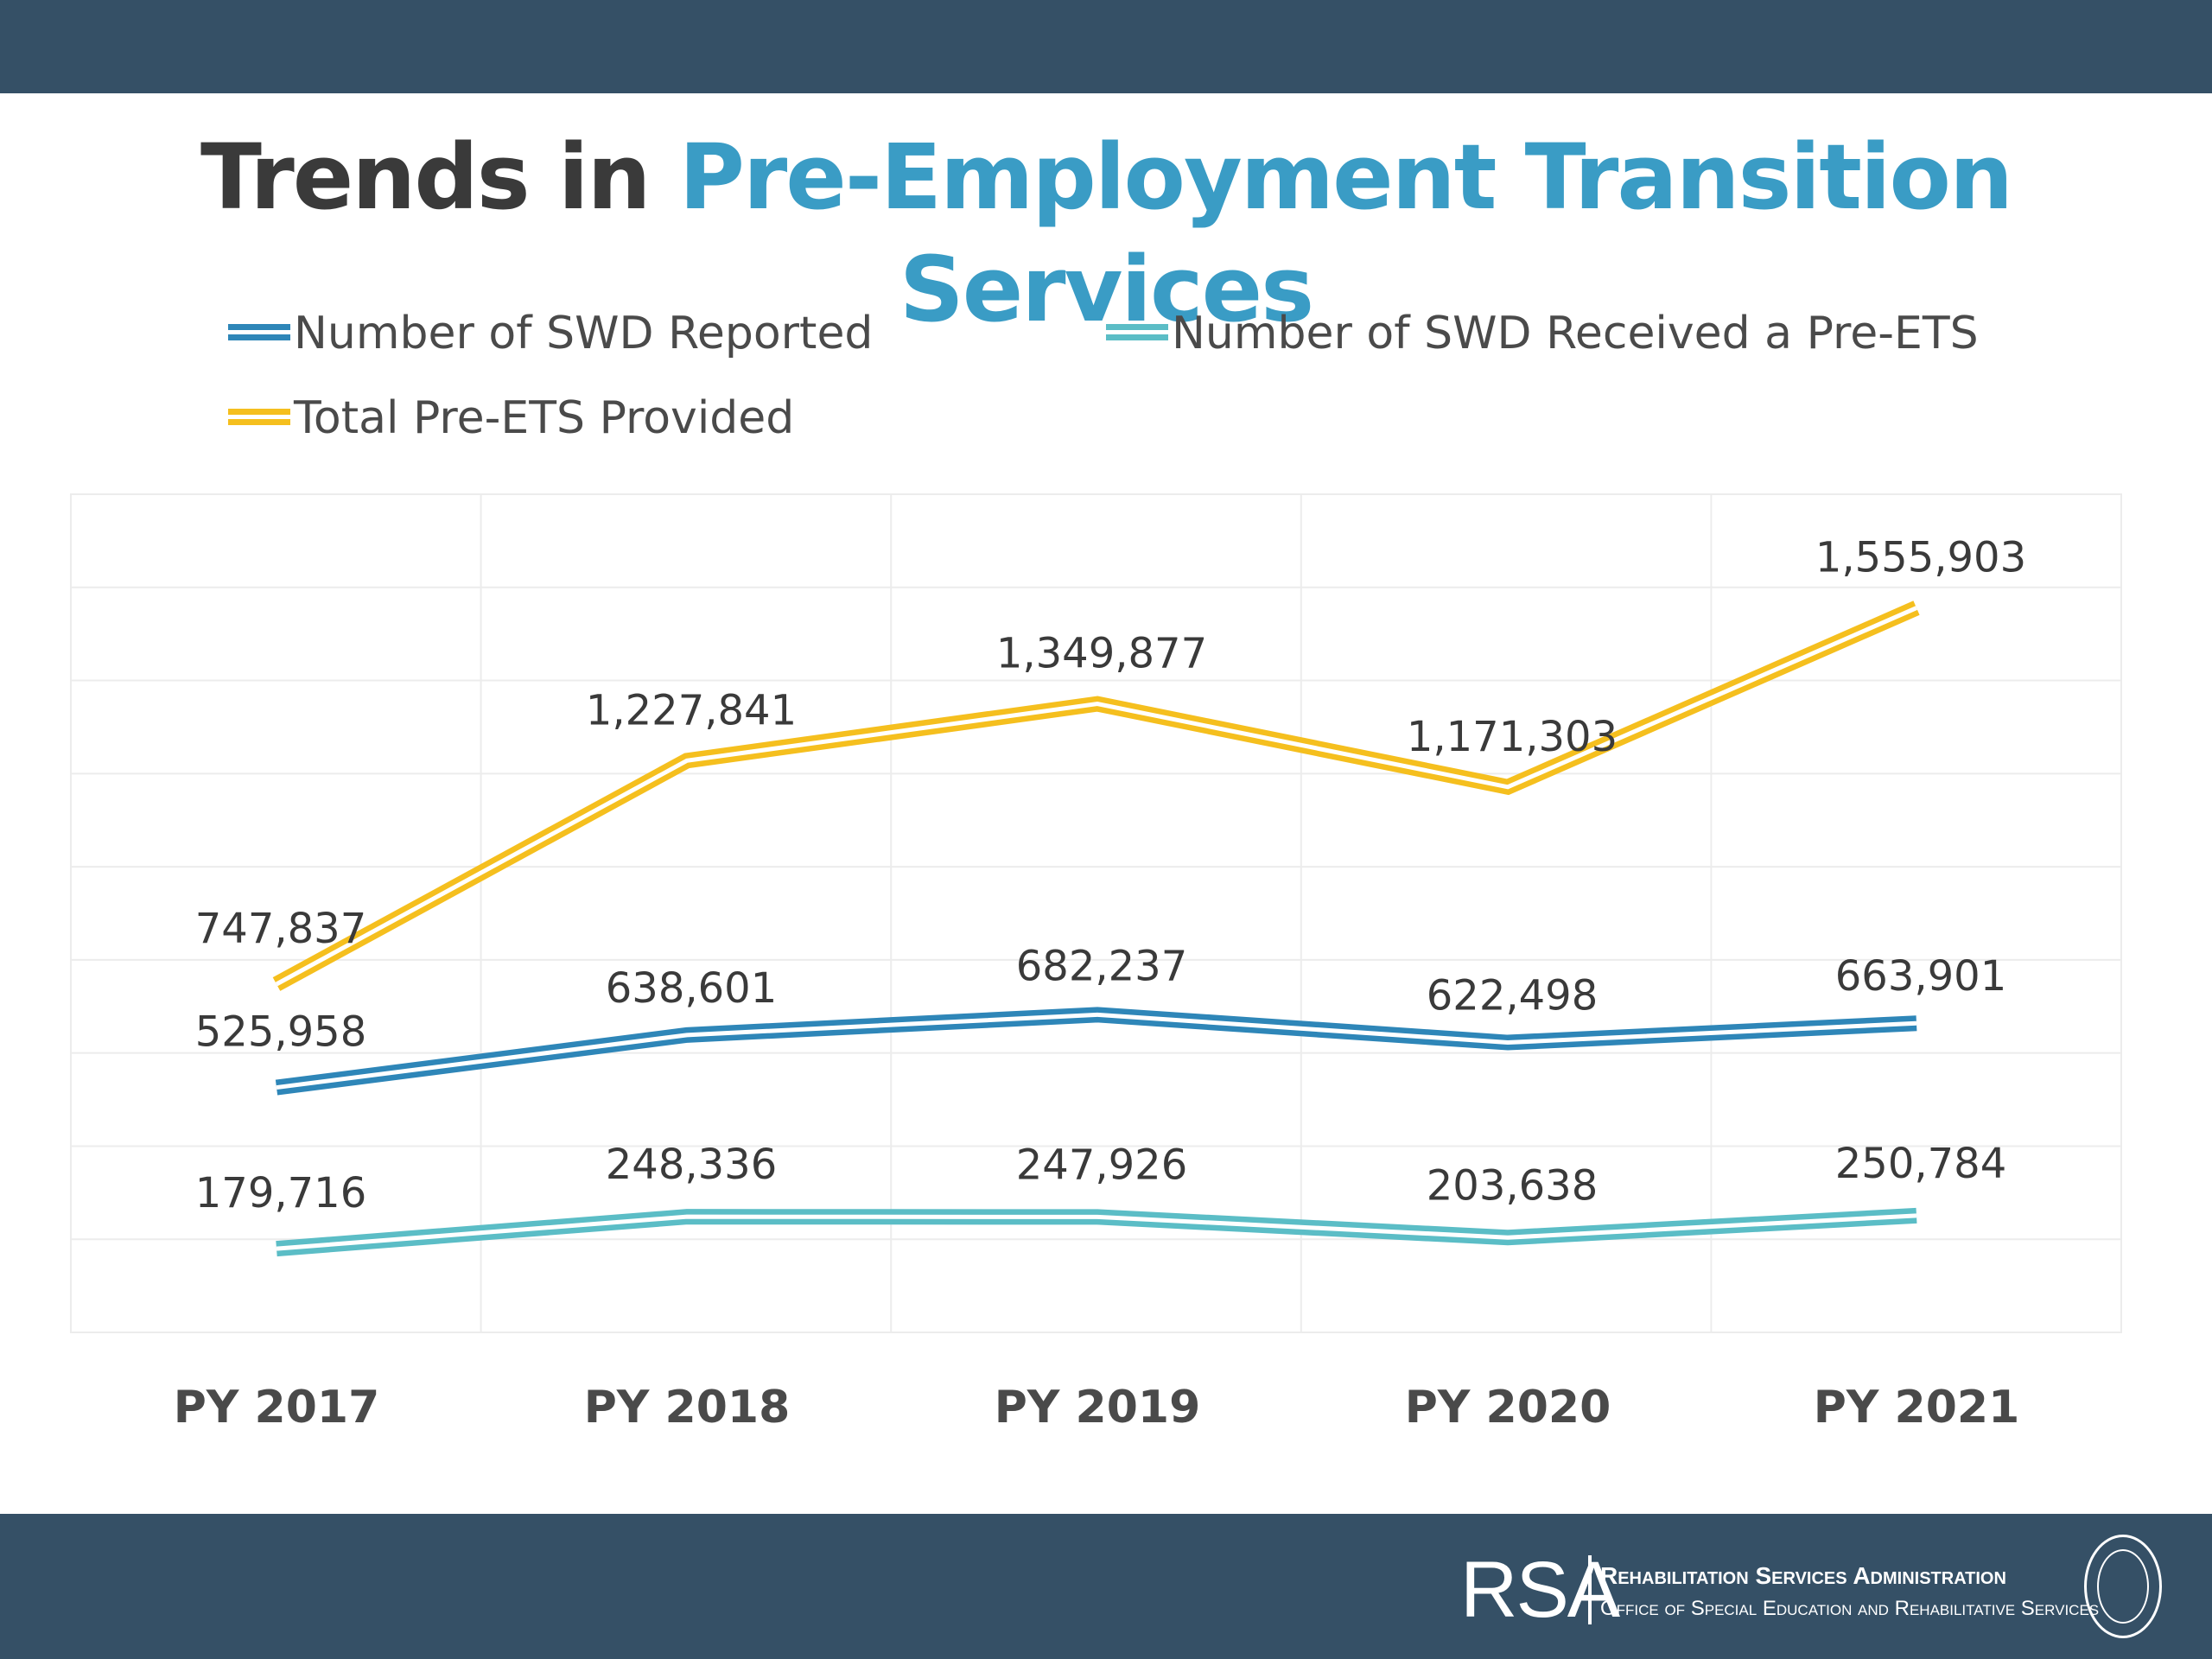  What do you see at coordinates (544, 418) in the screenshot?
I see `legend-label-total: Total Pre-ETS Provided` at bounding box center [544, 418].